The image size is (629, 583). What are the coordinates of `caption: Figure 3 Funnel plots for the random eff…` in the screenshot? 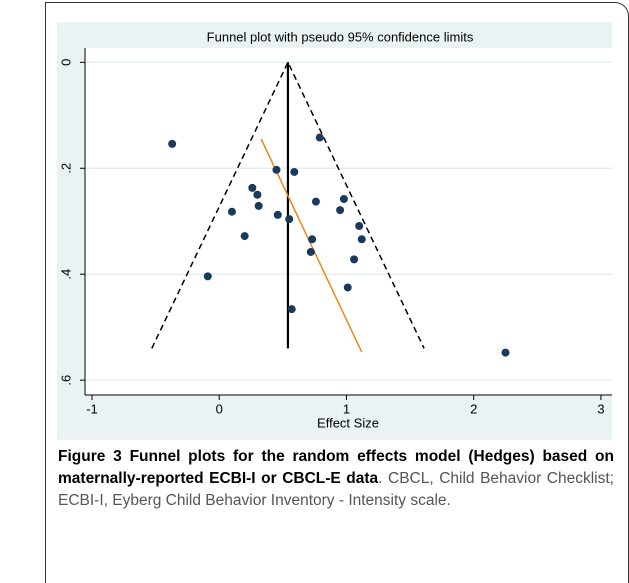 It's located at (336, 479).